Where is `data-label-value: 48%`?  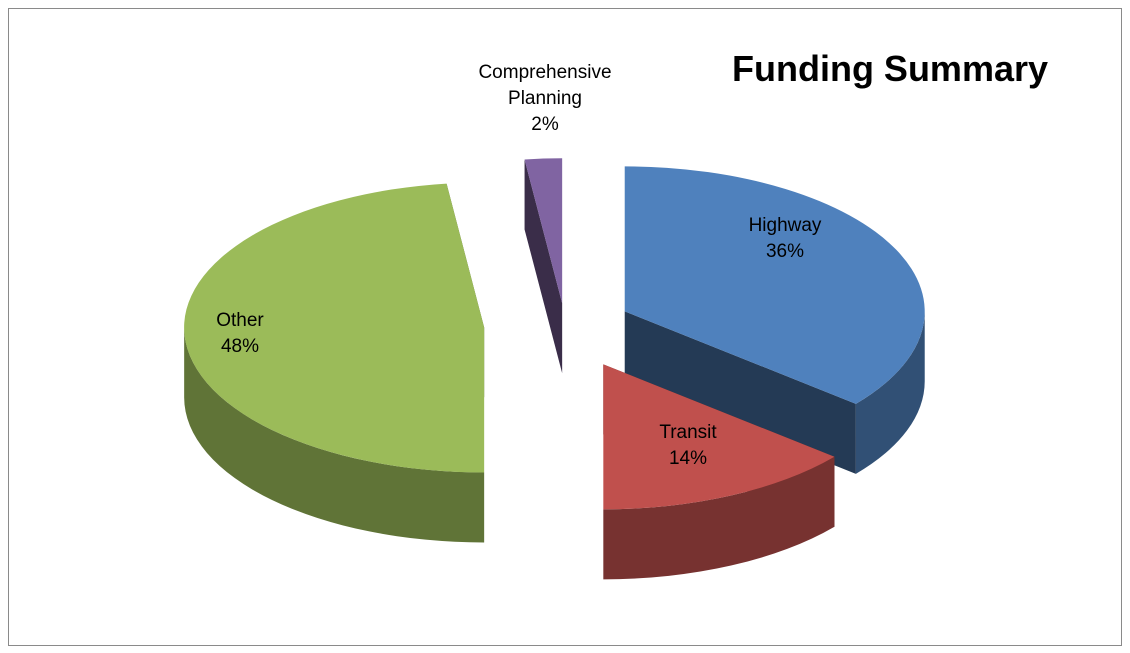 data-label-value: 48% is located at coordinates (240, 346).